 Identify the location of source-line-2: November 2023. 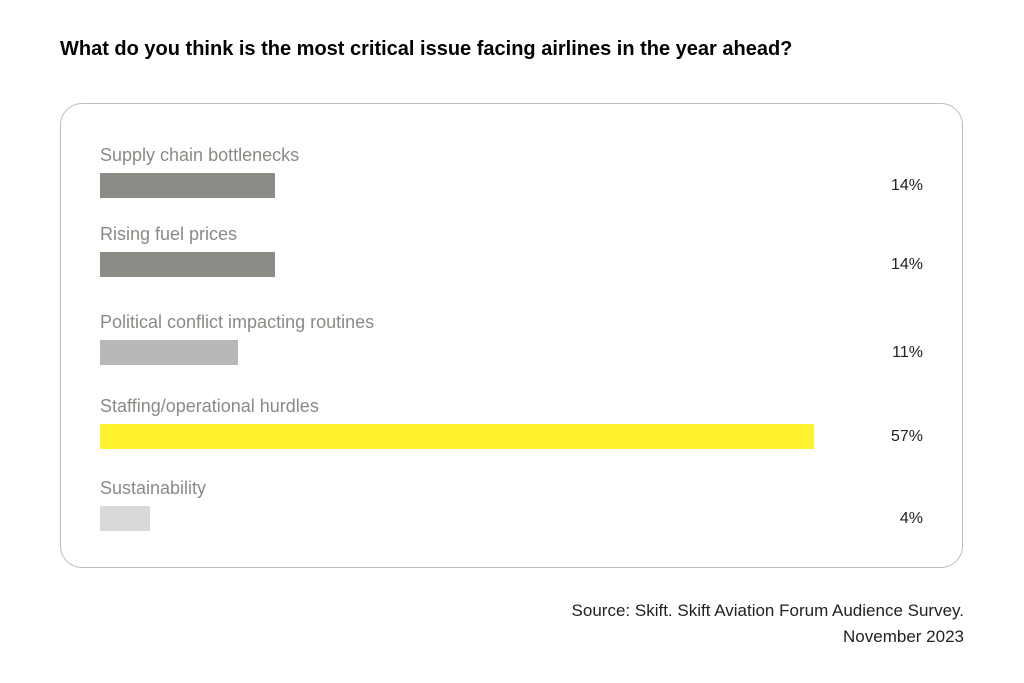
(903, 636).